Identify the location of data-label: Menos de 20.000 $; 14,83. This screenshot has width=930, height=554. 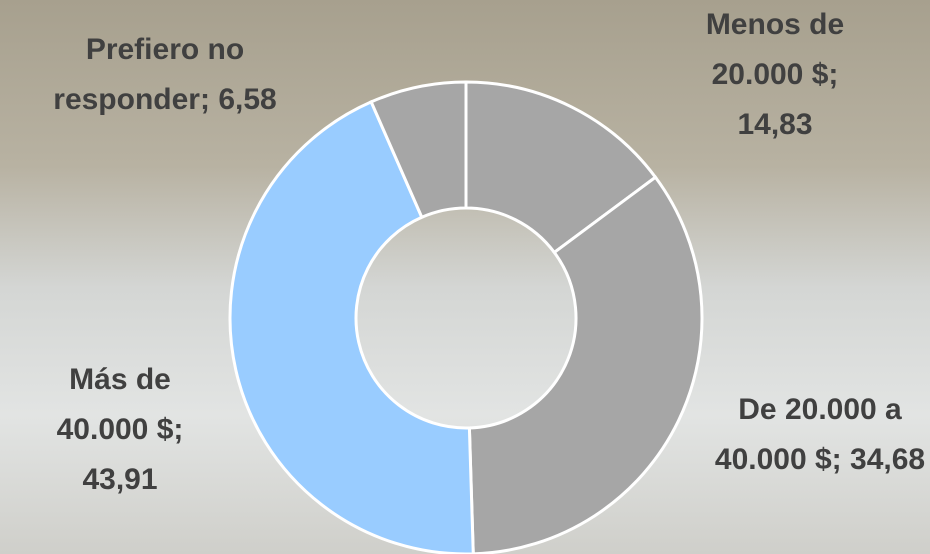
(775, 75).